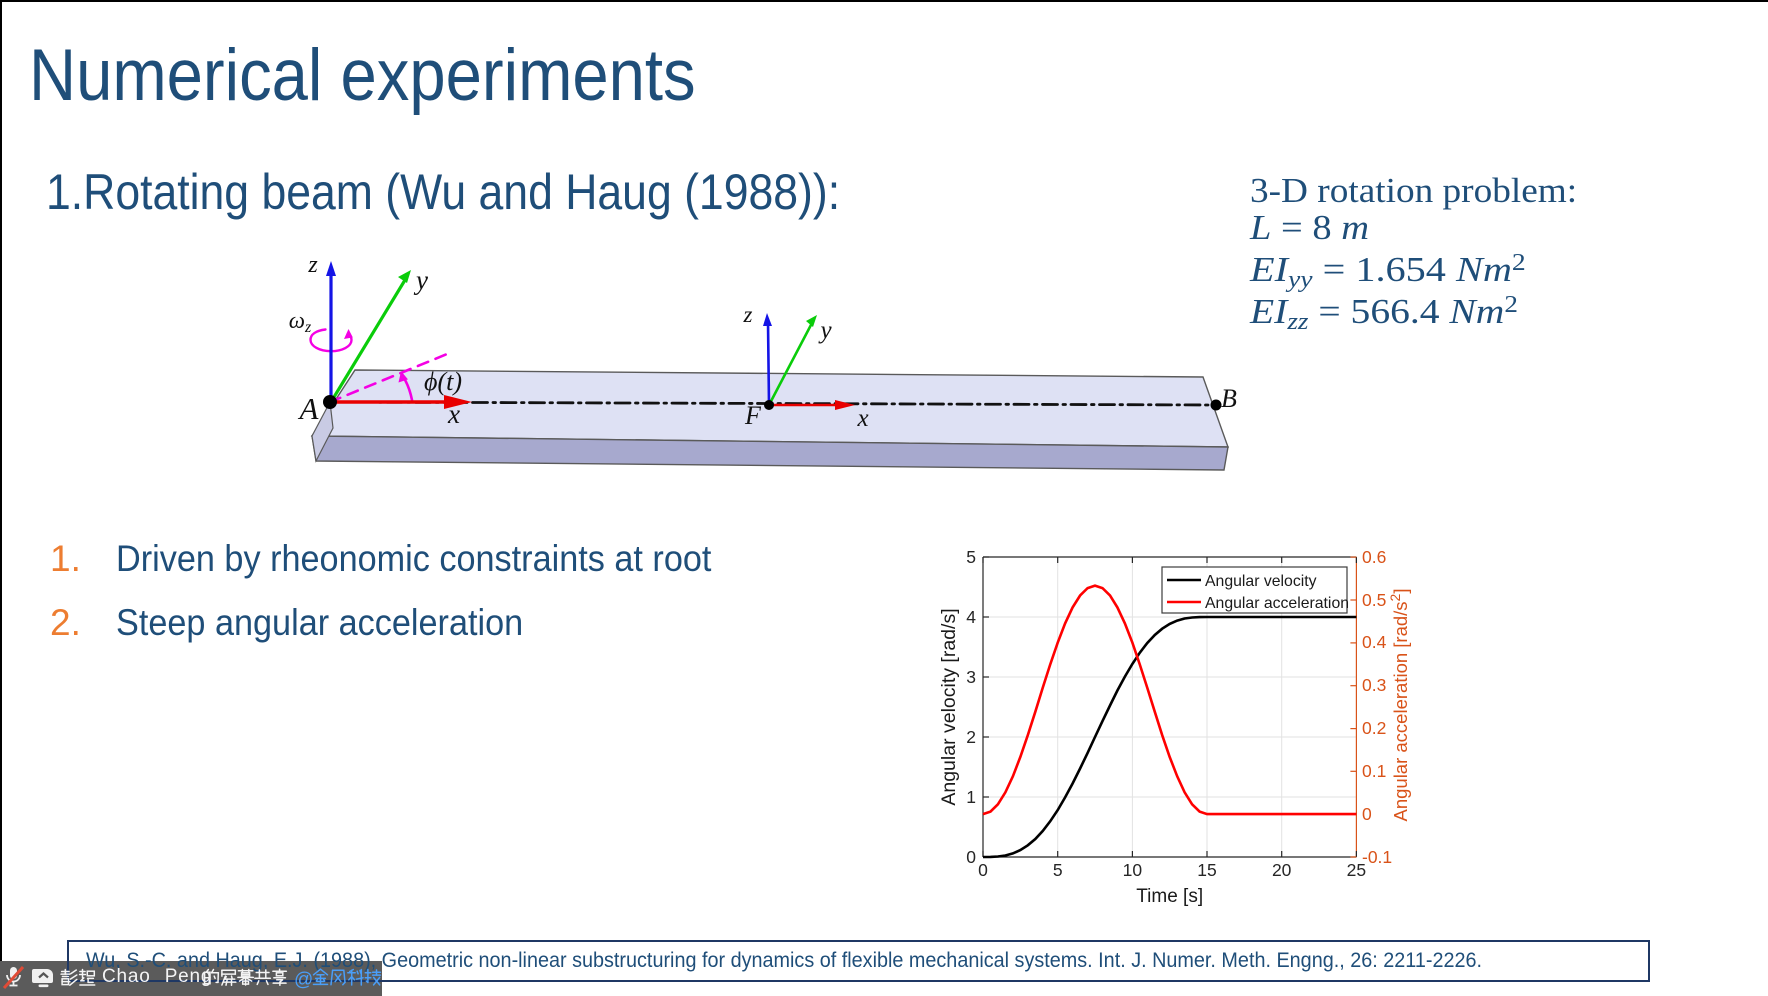 This screenshot has width=1768, height=996. What do you see at coordinates (949, 706) in the screenshot?
I see `svg-text: Angular velocity [rad/s]` at bounding box center [949, 706].